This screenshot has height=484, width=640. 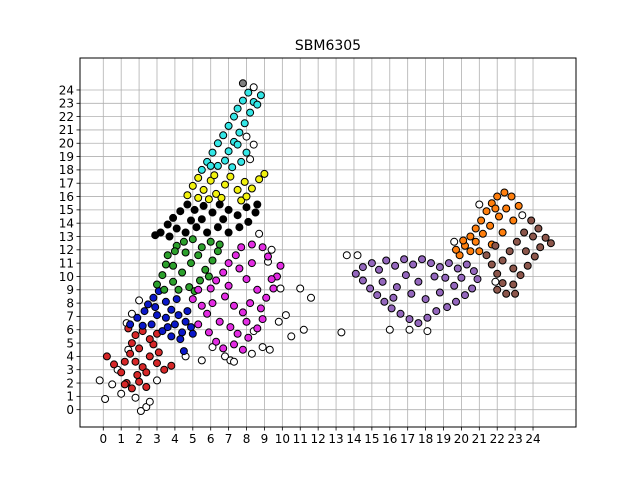 What do you see at coordinates (66, 223) in the screenshot?
I see `y-tick-label: 14` at bounding box center [66, 223].